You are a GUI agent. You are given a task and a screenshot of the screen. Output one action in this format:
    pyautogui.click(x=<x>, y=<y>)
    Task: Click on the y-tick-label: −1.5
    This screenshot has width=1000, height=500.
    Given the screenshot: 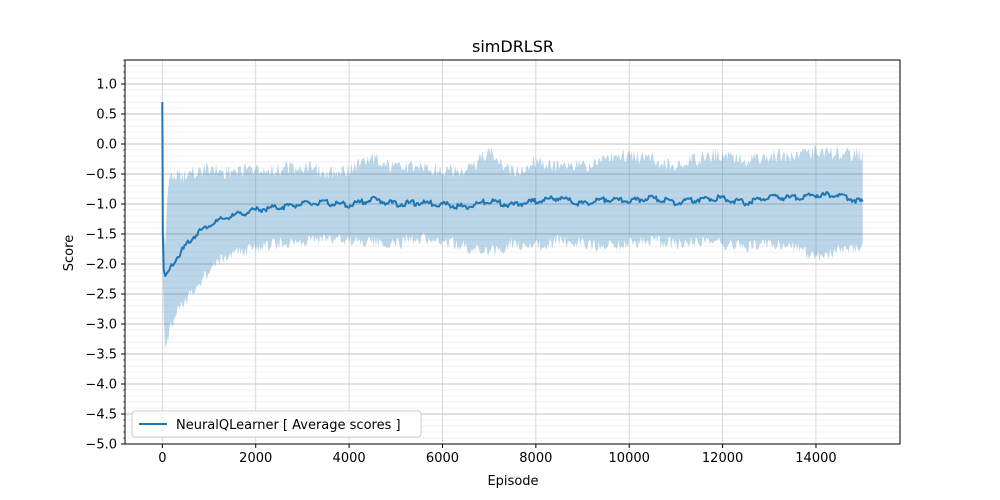 What is the action you would take?
    pyautogui.click(x=101, y=235)
    